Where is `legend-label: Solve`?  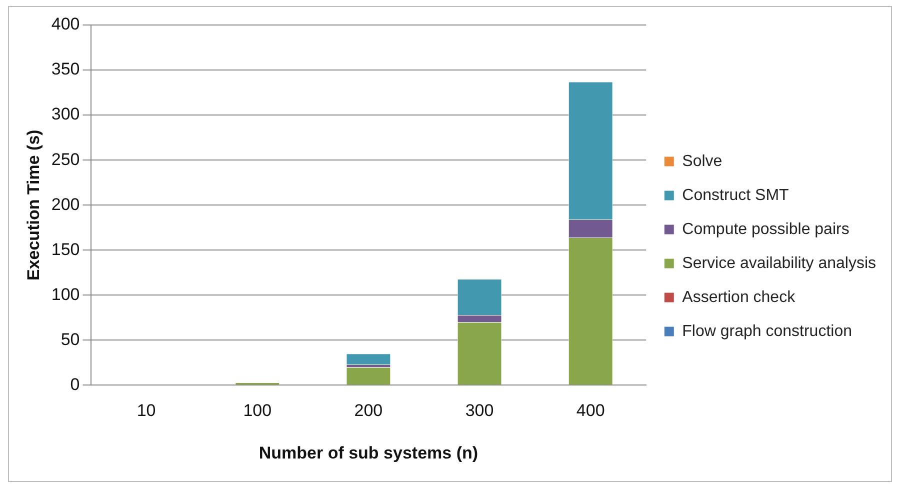
legend-label: Solve is located at coordinates (702, 161).